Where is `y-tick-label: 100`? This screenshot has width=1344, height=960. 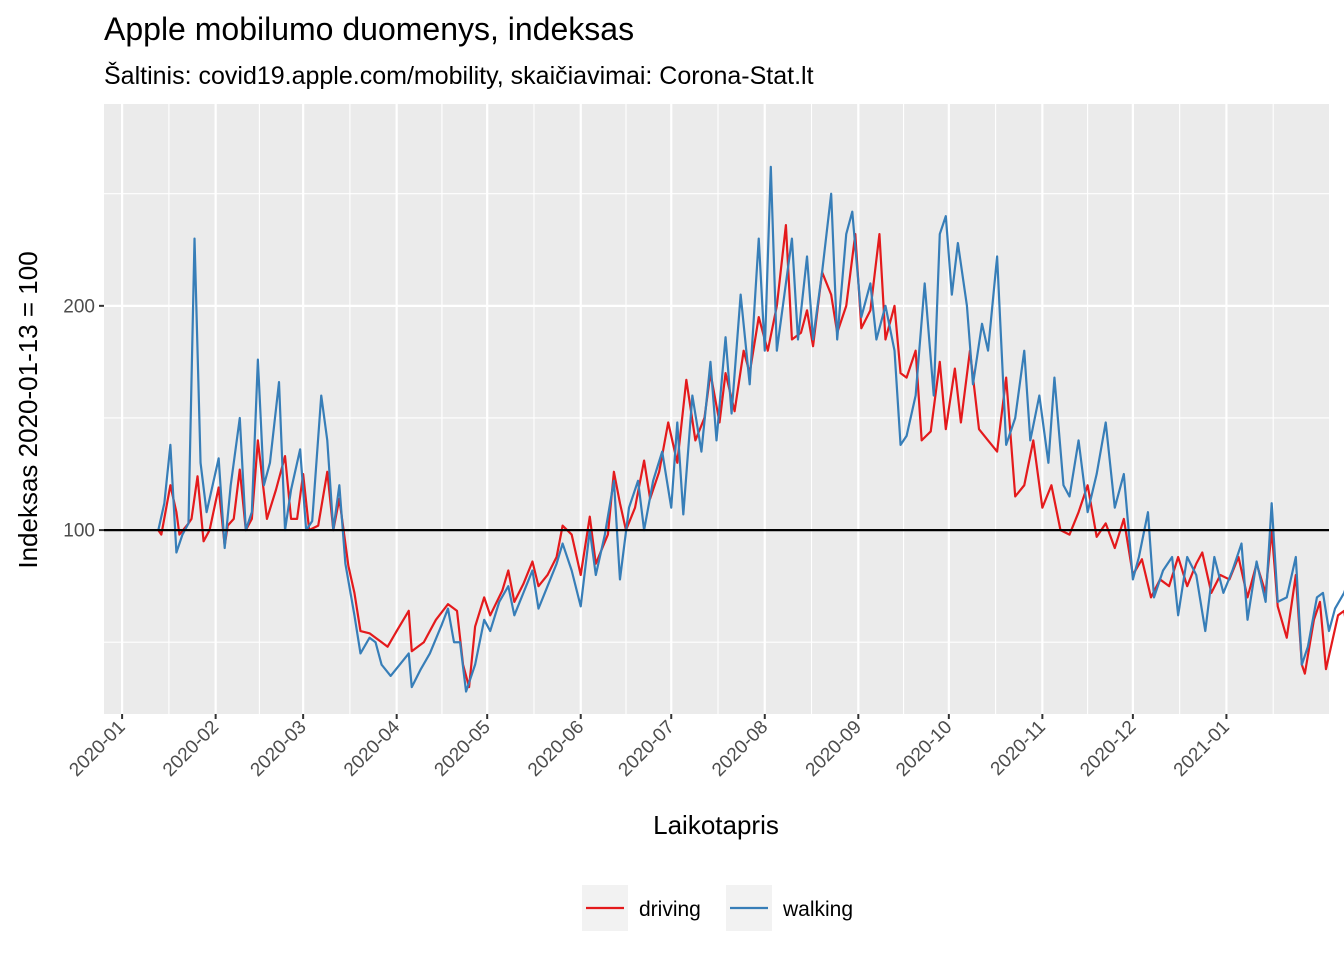 y-tick-label: 100 is located at coordinates (79, 531).